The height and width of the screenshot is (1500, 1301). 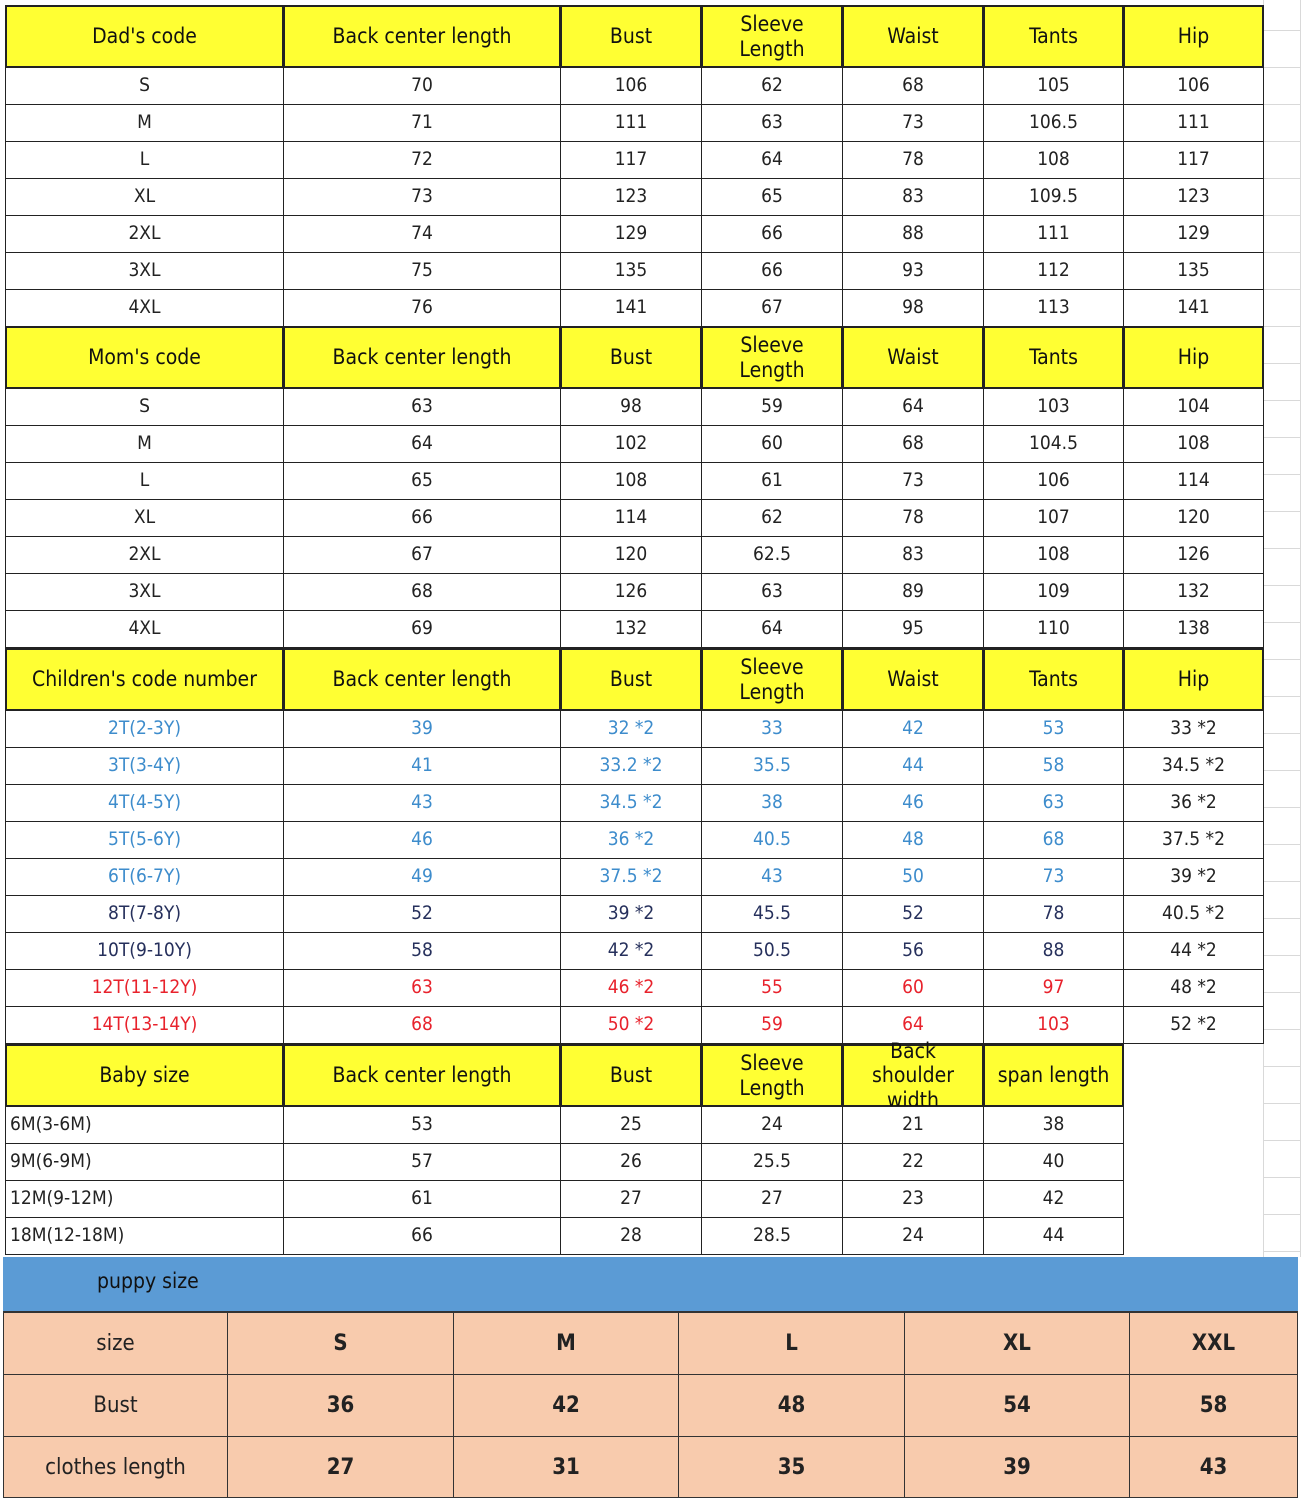 What do you see at coordinates (422, 840) in the screenshot?
I see `children-table-cell: 46` at bounding box center [422, 840].